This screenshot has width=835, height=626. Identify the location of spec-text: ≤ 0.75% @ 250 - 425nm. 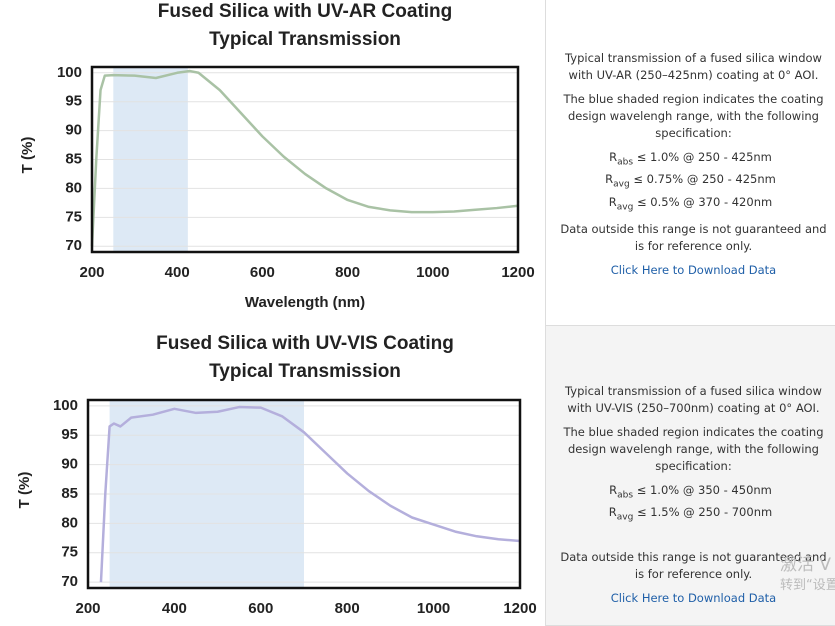
(702, 179).